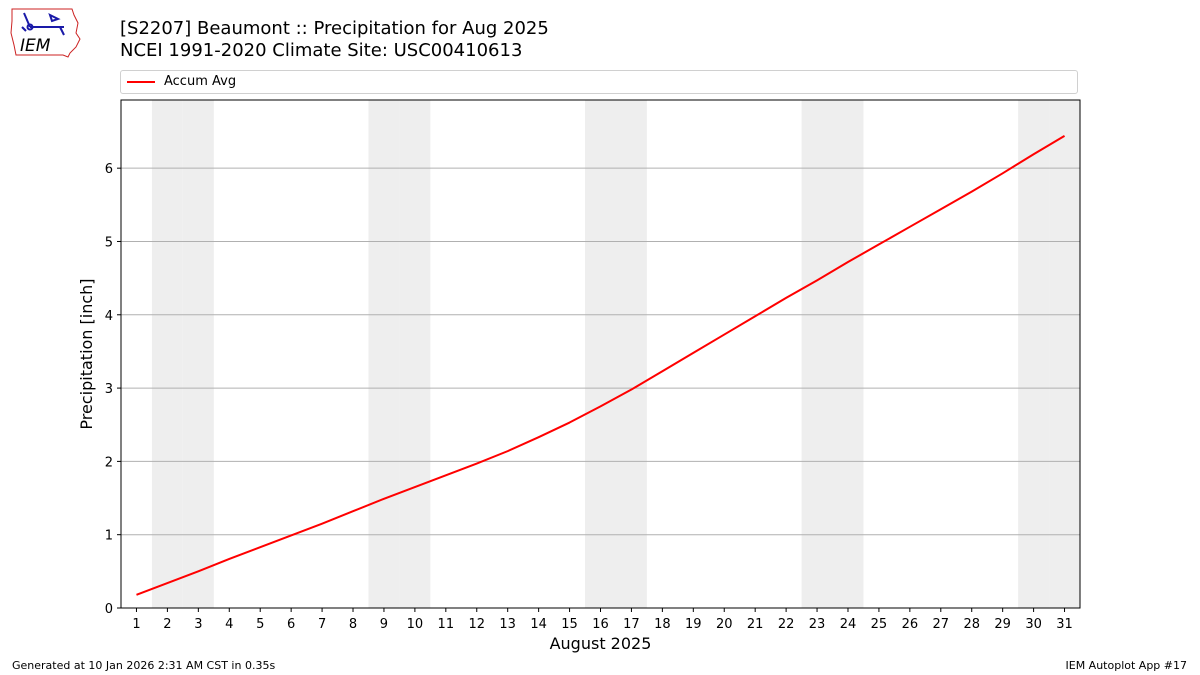  What do you see at coordinates (291, 624) in the screenshot?
I see `x-tick-label-6: 6` at bounding box center [291, 624].